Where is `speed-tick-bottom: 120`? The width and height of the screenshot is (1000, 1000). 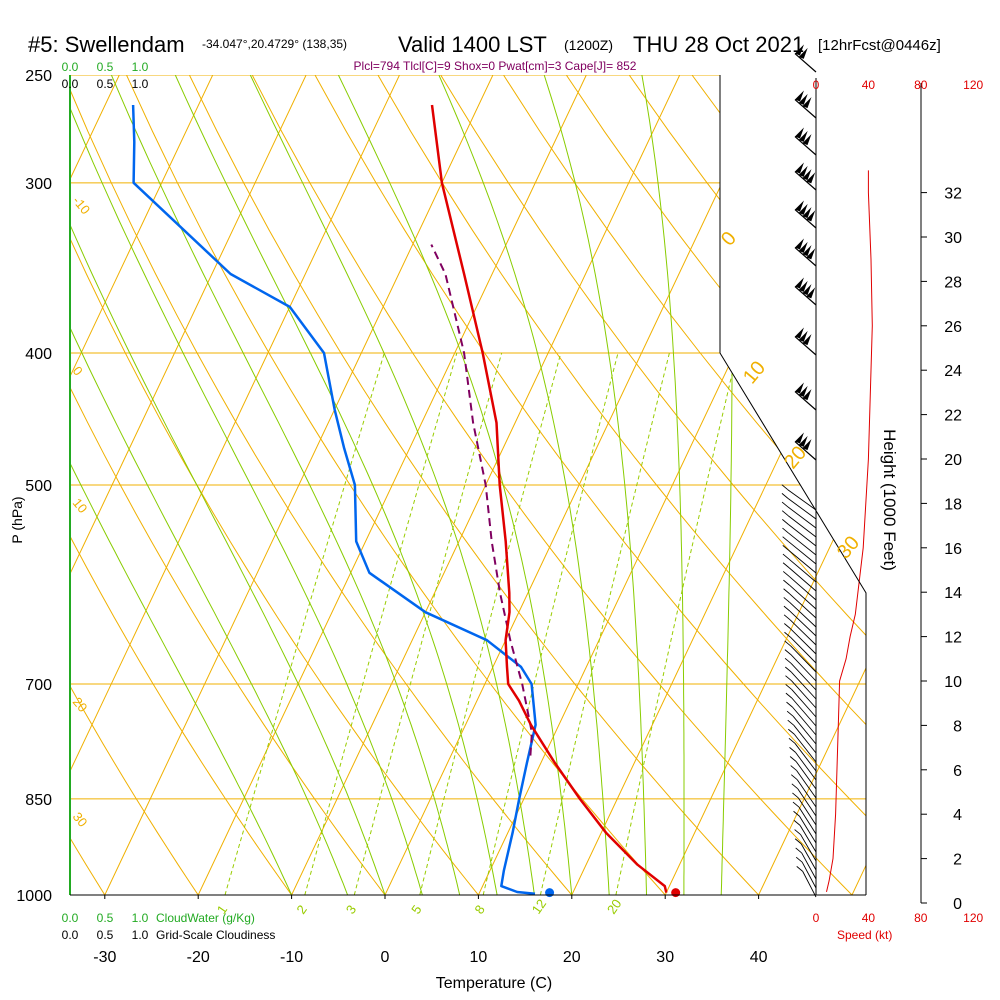
speed-tick-bottom: 120 is located at coordinates (973, 918).